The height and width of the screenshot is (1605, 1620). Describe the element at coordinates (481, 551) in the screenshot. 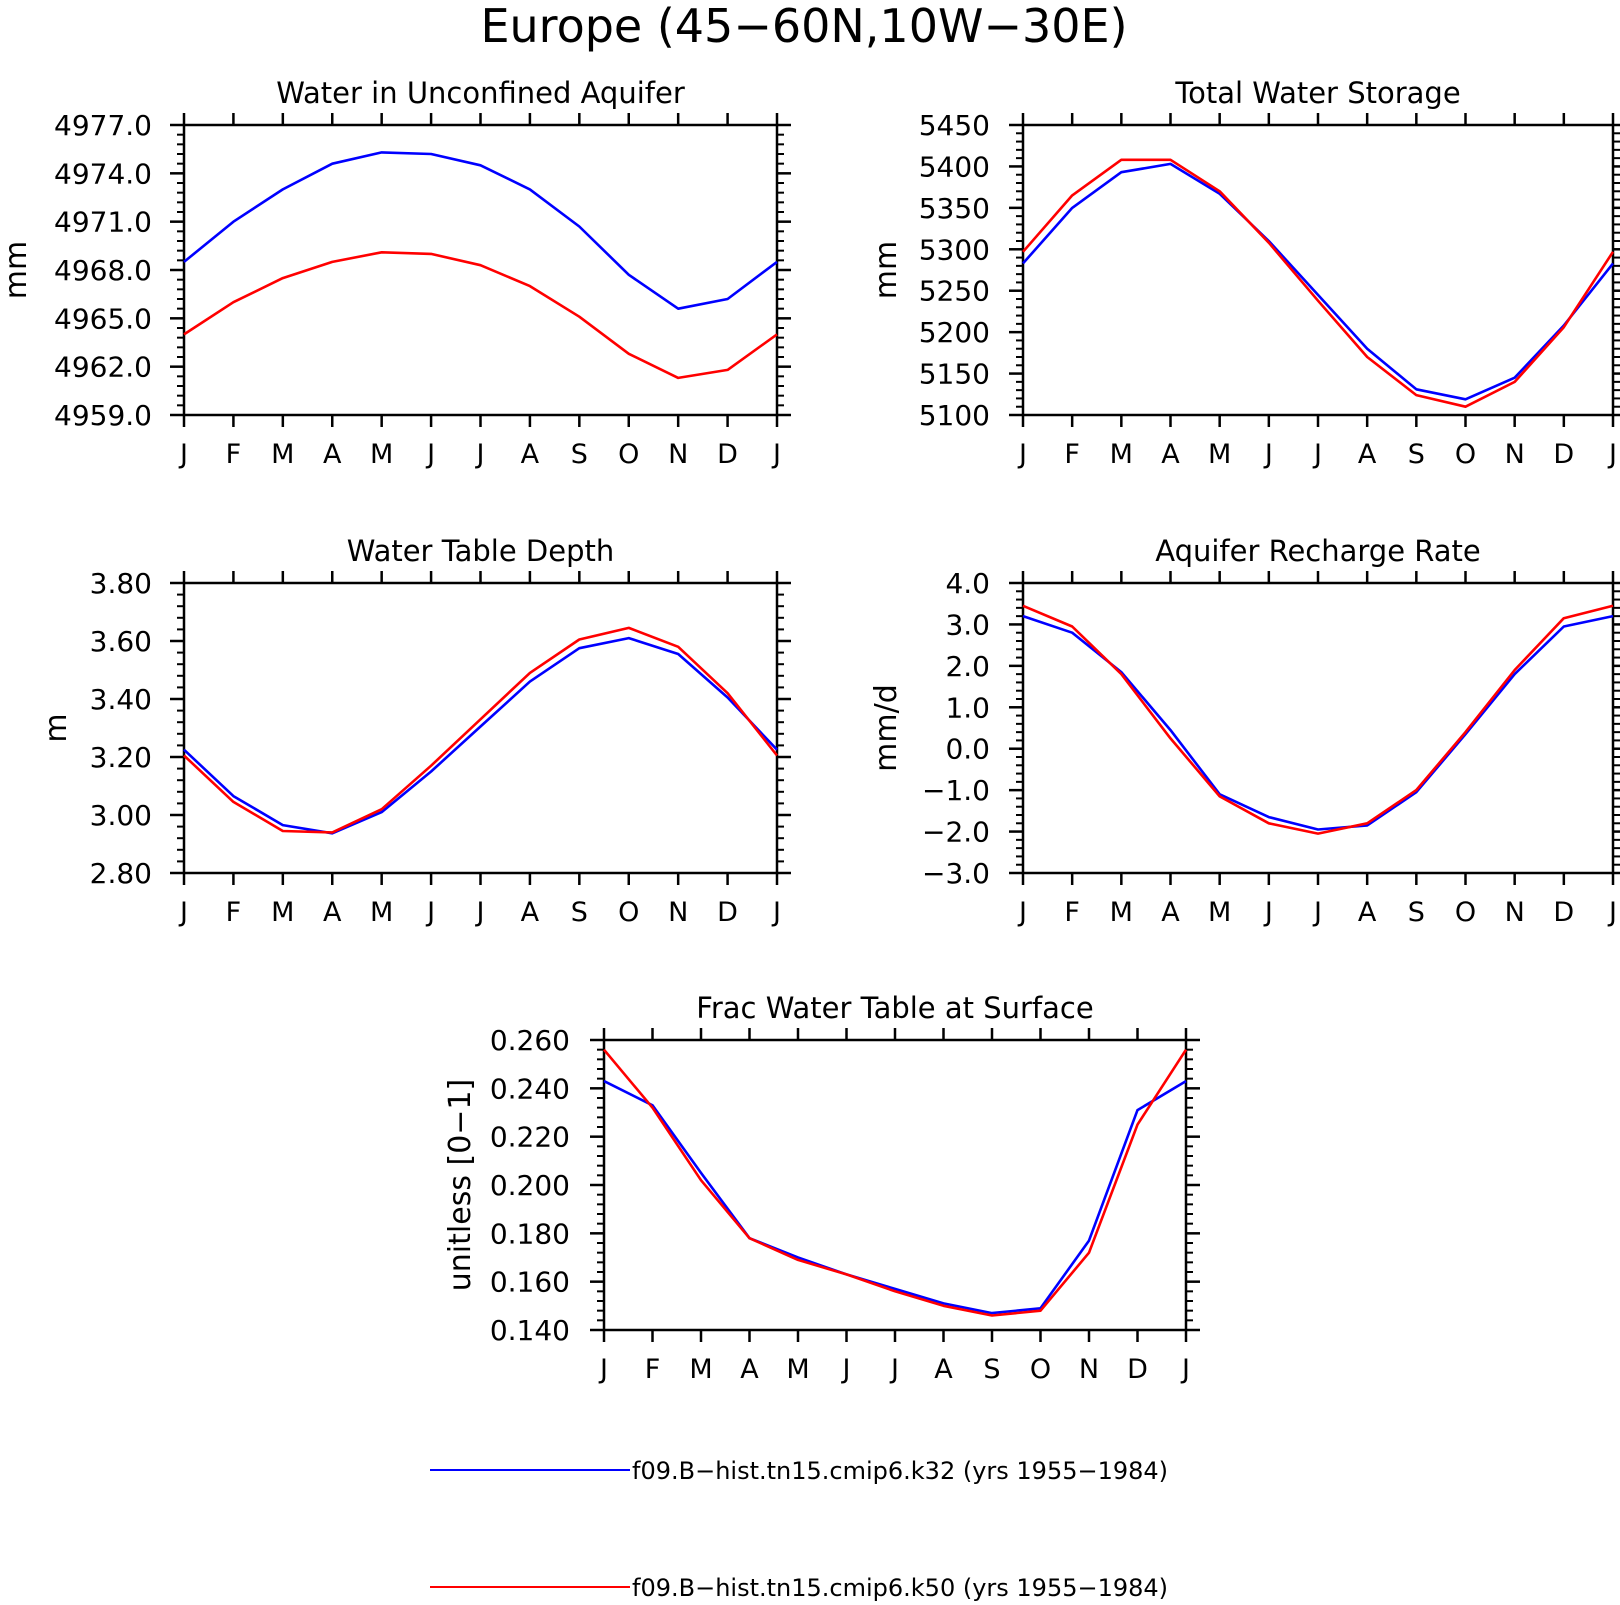

I see `panel-title: Water Table Depth` at that location.